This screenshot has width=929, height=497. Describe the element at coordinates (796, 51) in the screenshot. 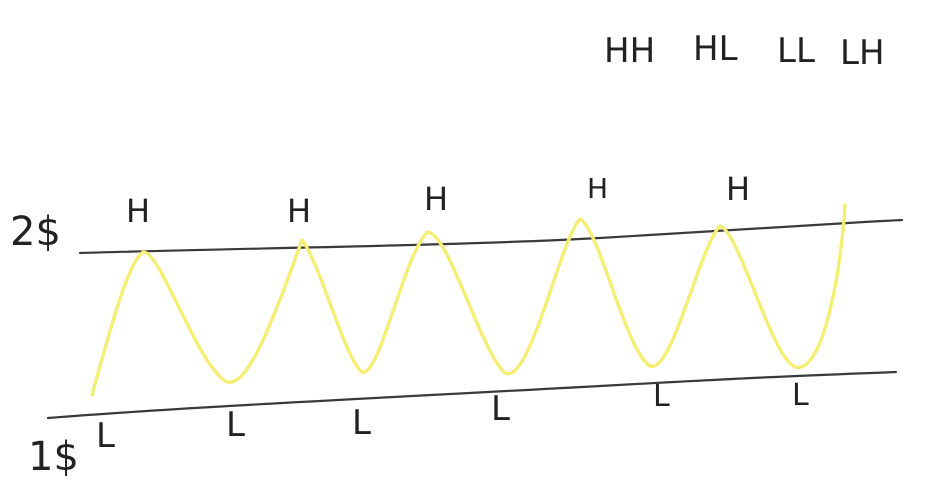

I see `legend-combo-ll: LL` at that location.